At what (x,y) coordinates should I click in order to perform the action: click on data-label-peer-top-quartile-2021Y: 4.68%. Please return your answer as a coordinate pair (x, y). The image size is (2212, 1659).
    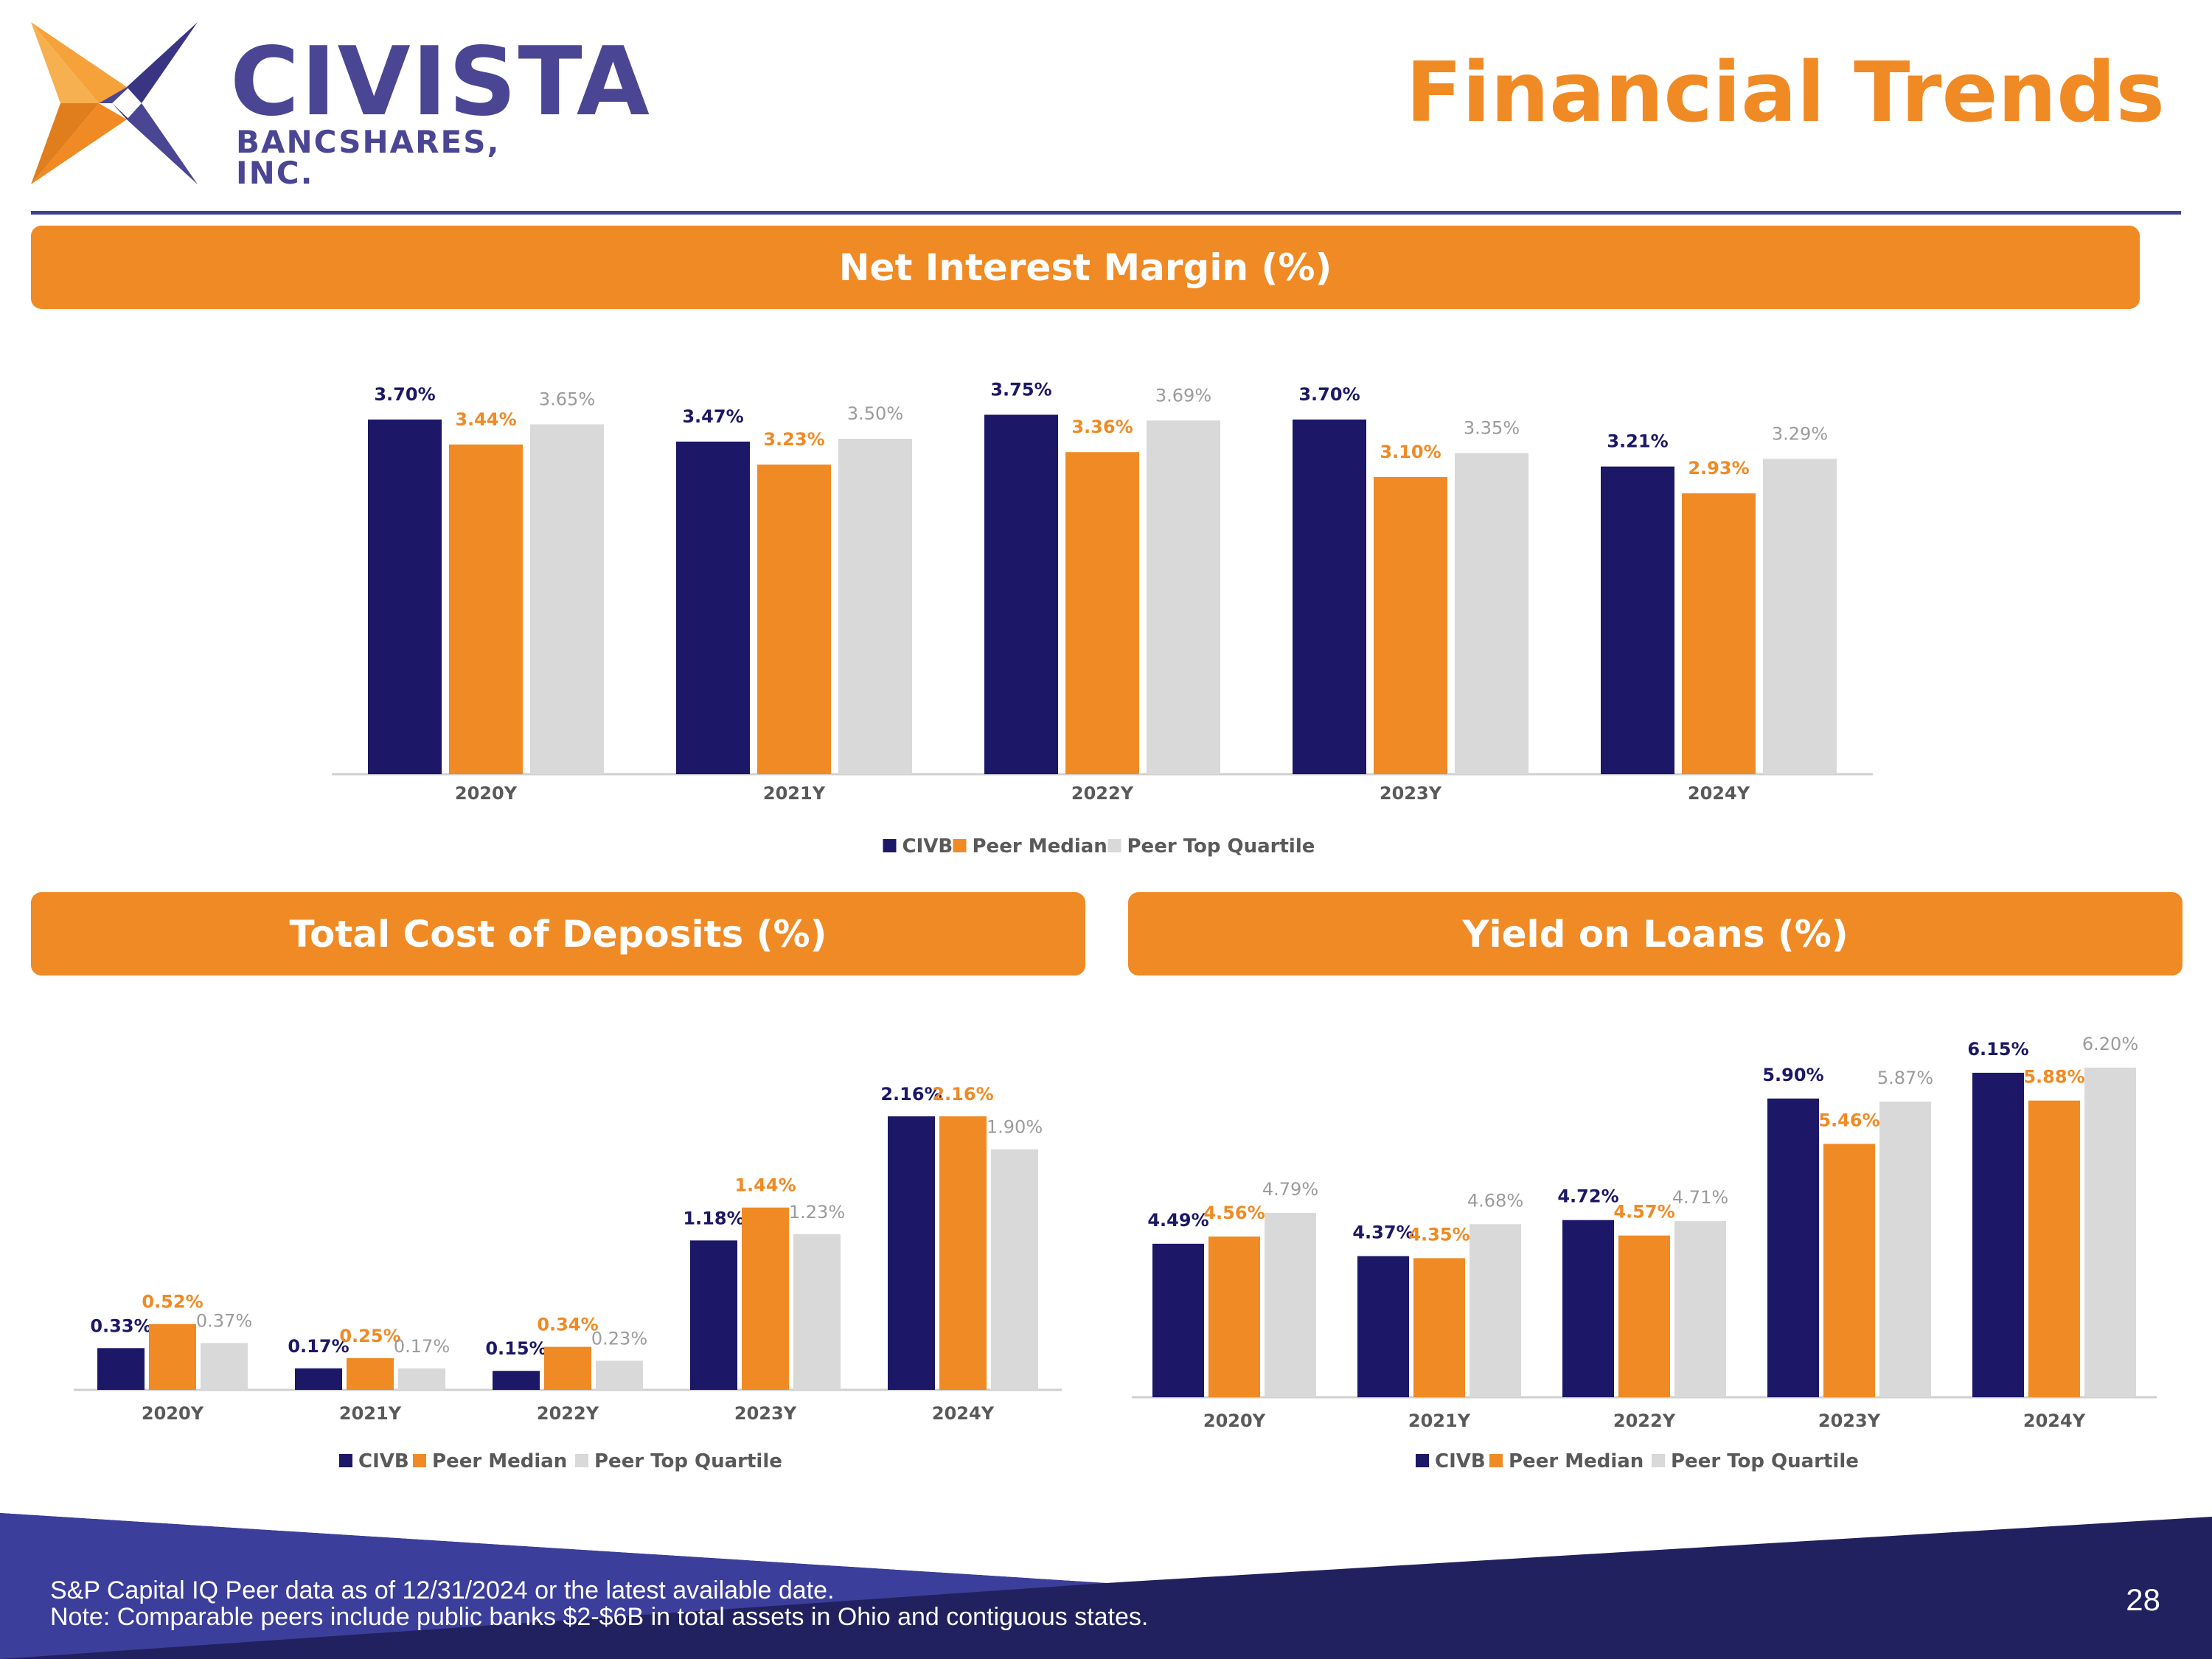
    Looking at the image, I should click on (1495, 1200).